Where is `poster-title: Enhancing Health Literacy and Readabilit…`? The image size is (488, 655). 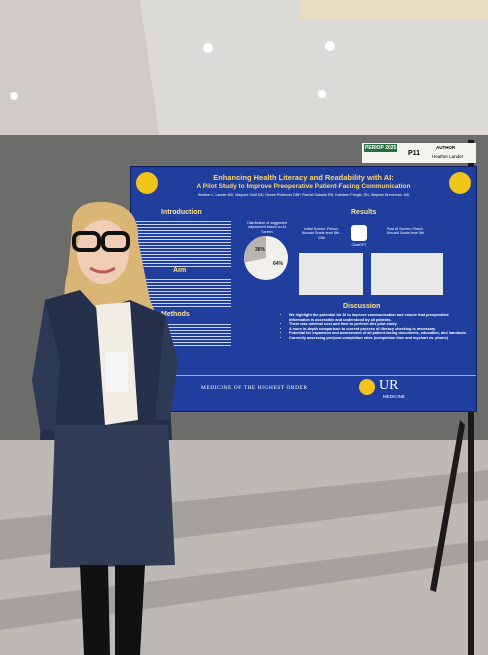 poster-title: Enhancing Health Literacy and Readabilit… is located at coordinates (303, 177).